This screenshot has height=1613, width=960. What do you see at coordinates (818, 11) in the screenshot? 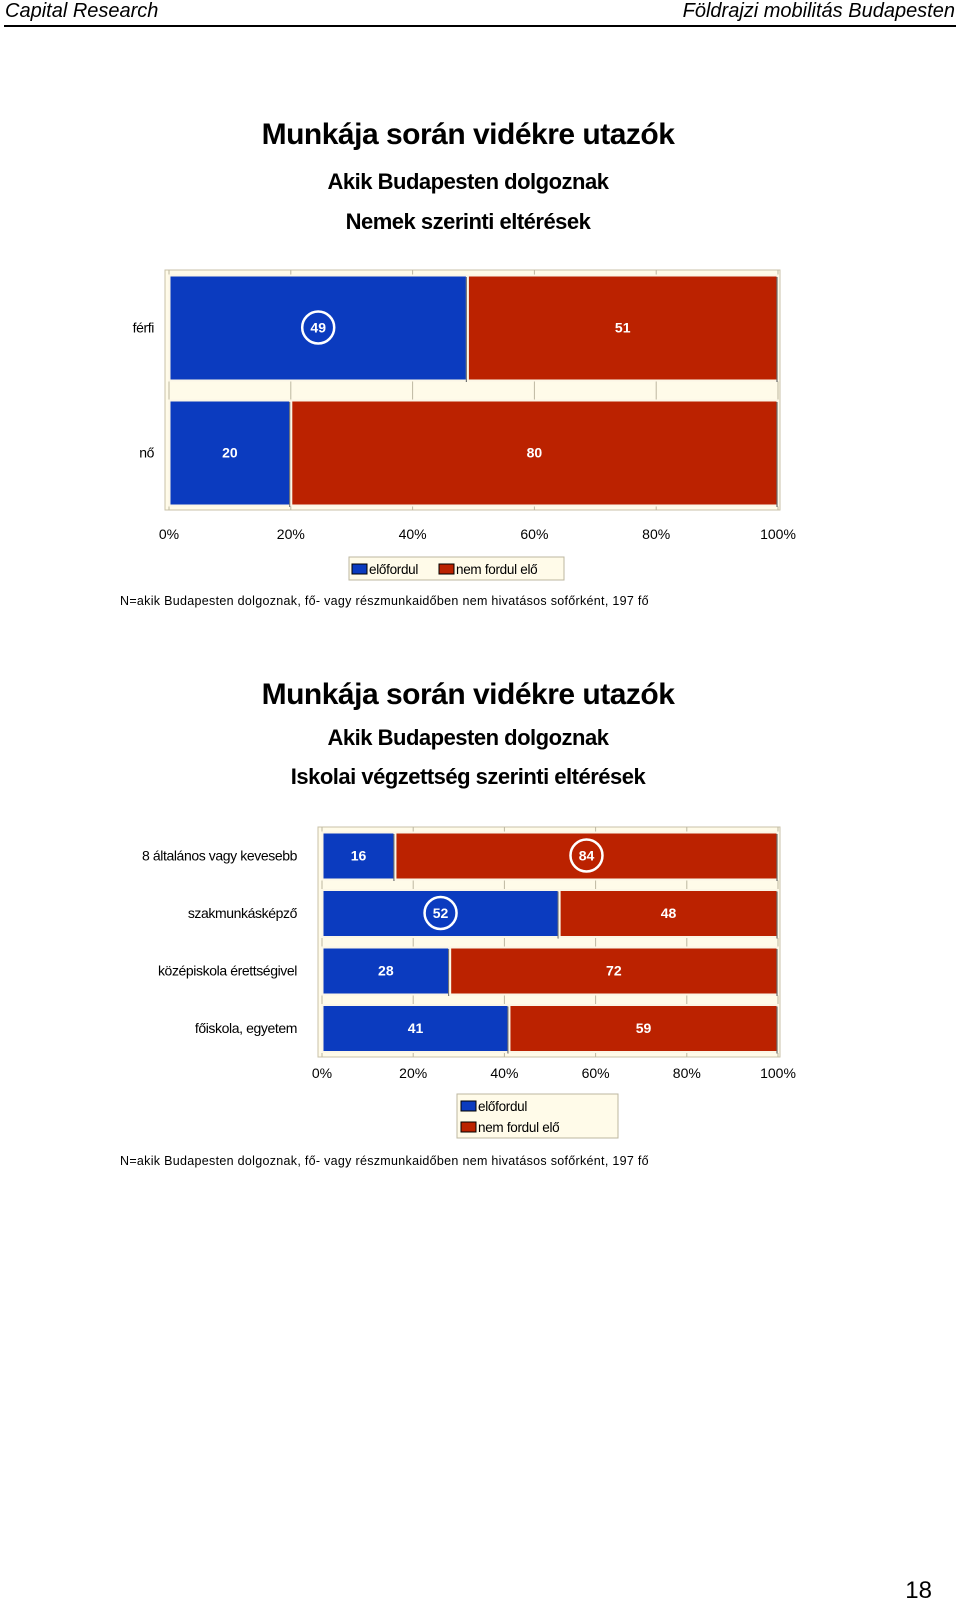
I see `header-report-title: Földrajzi mobilitás Budapesten` at bounding box center [818, 11].